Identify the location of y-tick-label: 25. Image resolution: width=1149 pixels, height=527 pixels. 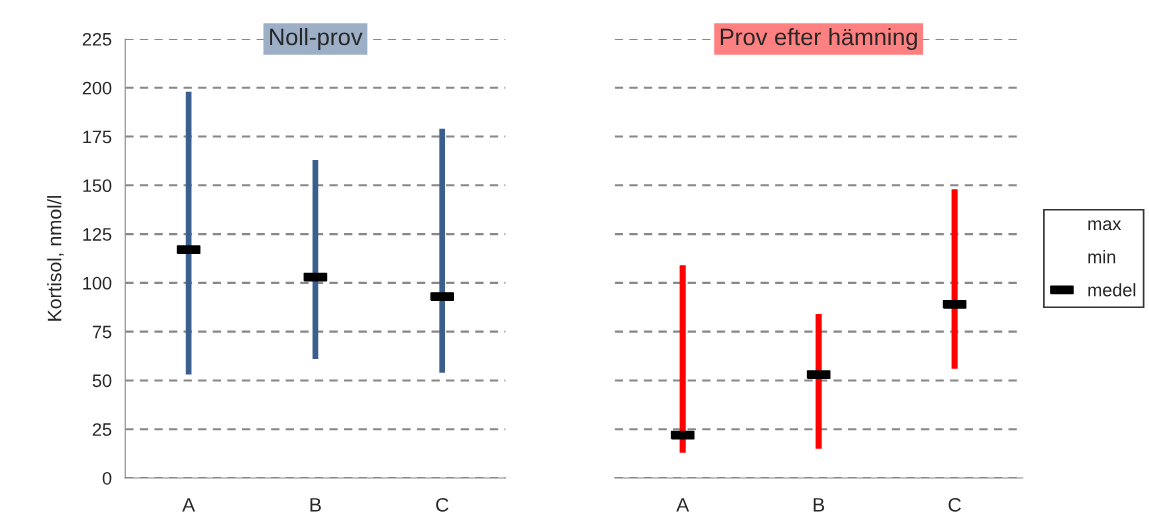
(102, 429).